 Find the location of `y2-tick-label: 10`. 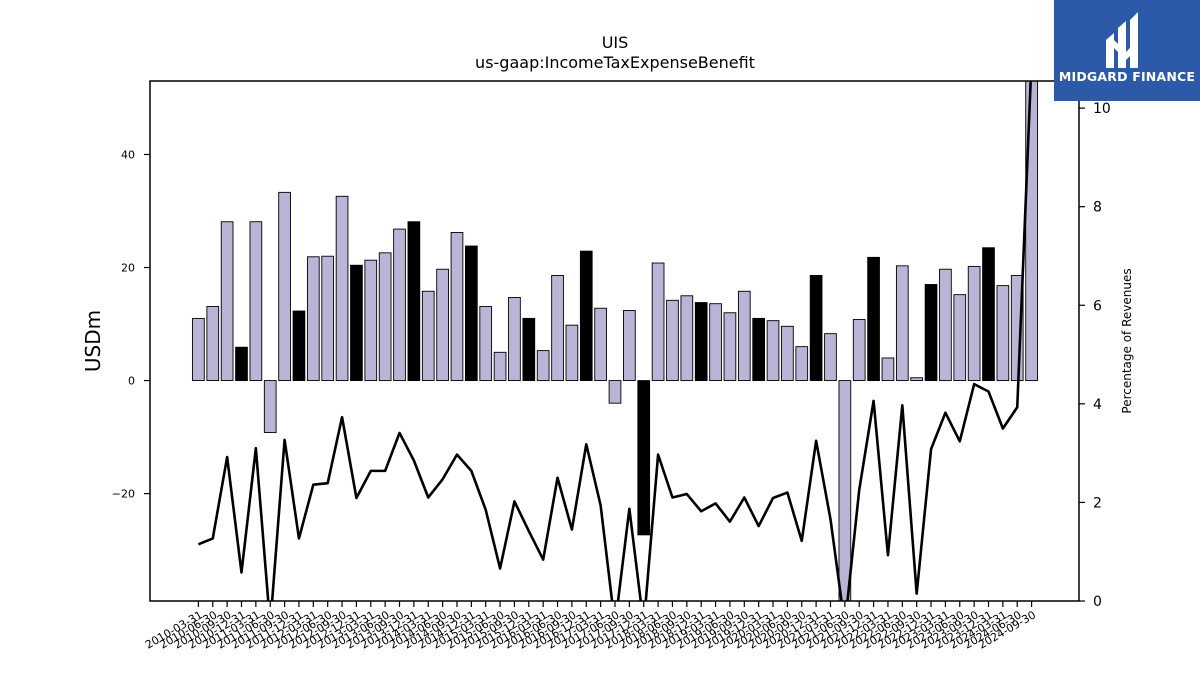

y2-tick-label: 10 is located at coordinates (1102, 109).